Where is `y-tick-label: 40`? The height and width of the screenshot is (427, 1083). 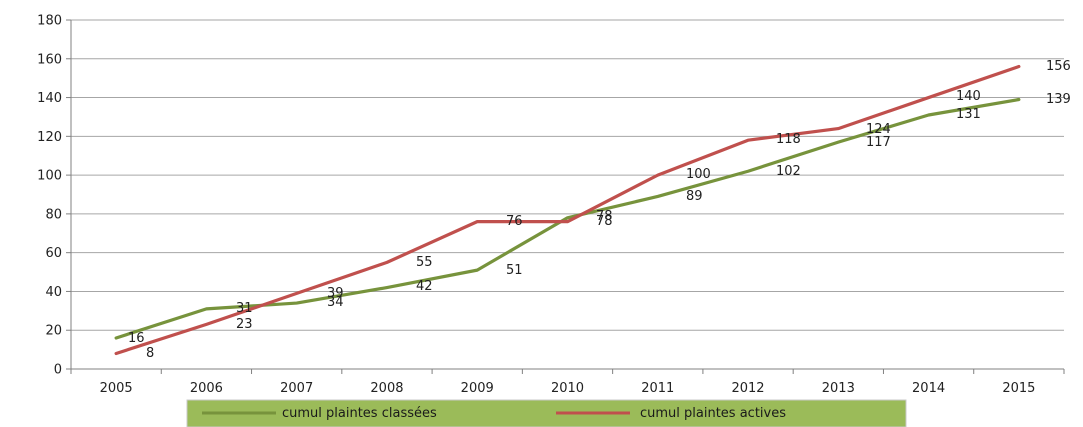 y-tick-label: 40 is located at coordinates (53, 292).